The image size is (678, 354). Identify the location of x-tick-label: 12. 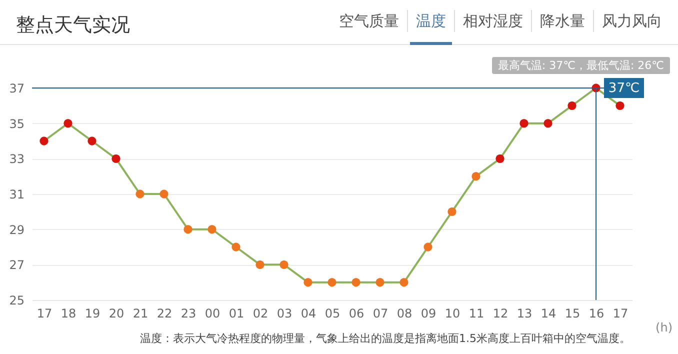
(500, 313).